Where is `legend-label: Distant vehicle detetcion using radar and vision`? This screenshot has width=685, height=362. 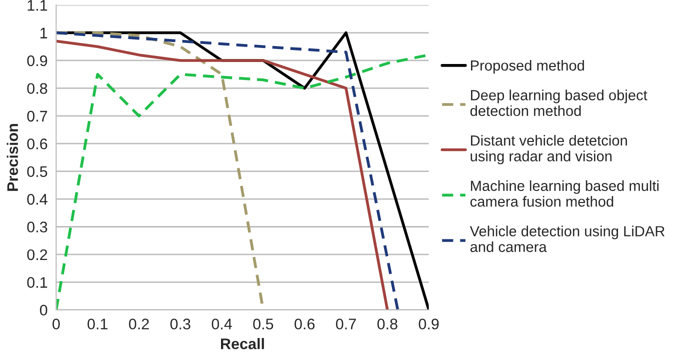
legend-label: Distant vehicle detetcion using radar and vision is located at coordinates (548, 149).